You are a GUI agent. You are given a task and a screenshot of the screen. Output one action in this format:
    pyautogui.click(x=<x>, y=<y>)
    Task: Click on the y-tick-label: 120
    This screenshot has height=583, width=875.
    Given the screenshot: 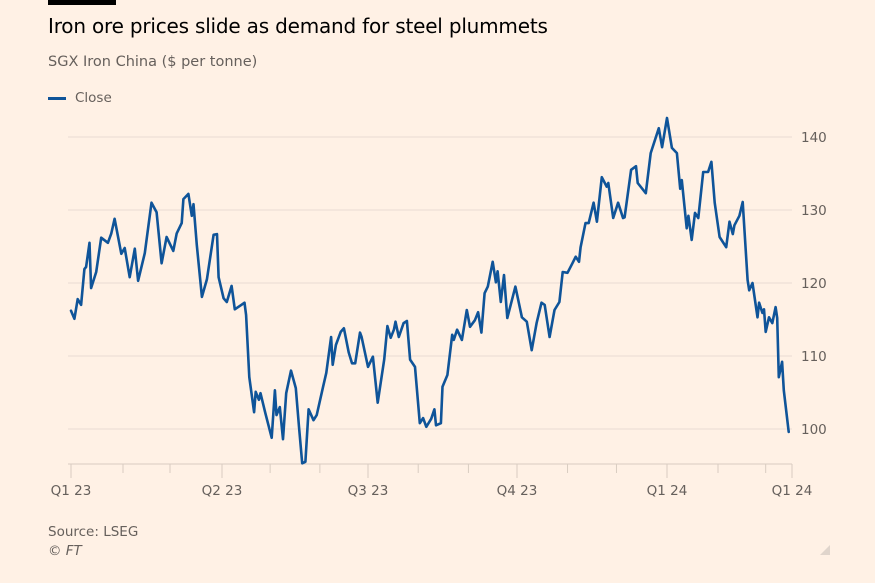 What is the action you would take?
    pyautogui.click(x=814, y=284)
    